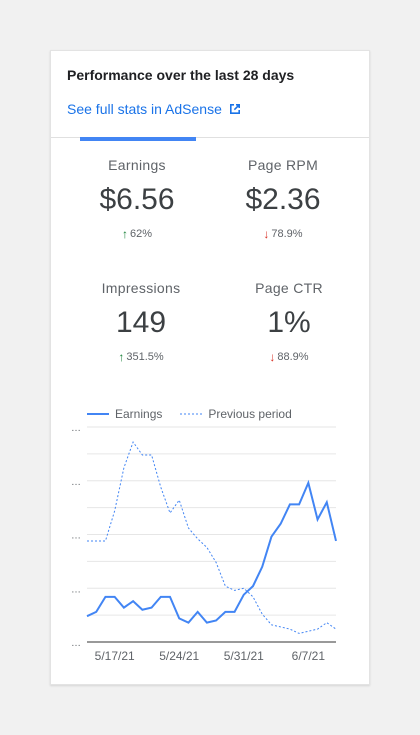 The image size is (420, 735). What do you see at coordinates (137, 165) in the screenshot?
I see `metric-label: Earnings` at bounding box center [137, 165].